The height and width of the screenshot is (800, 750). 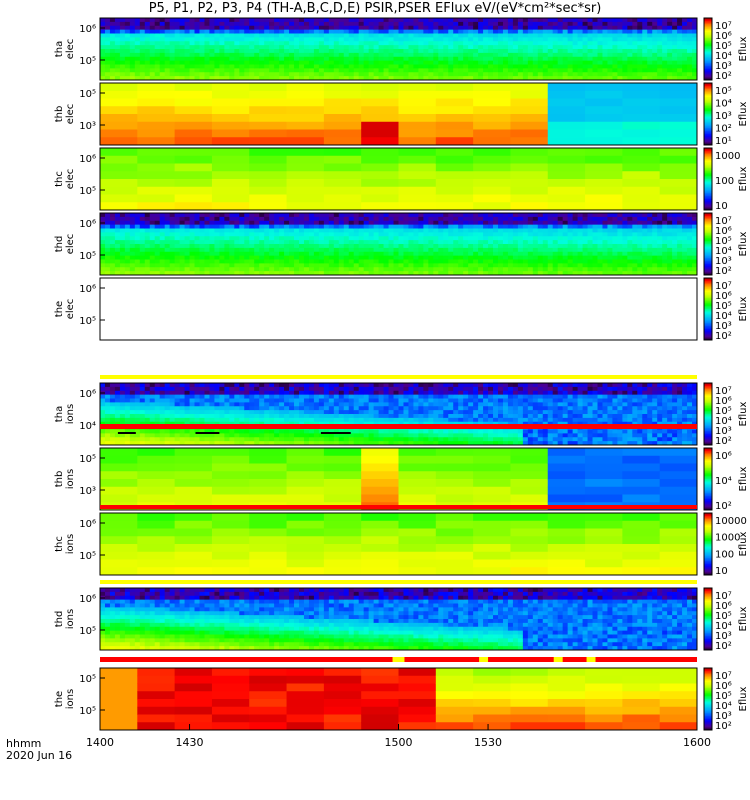 What do you see at coordinates (721, 206) in the screenshot?
I see `colorbar-tick: 10` at bounding box center [721, 206].